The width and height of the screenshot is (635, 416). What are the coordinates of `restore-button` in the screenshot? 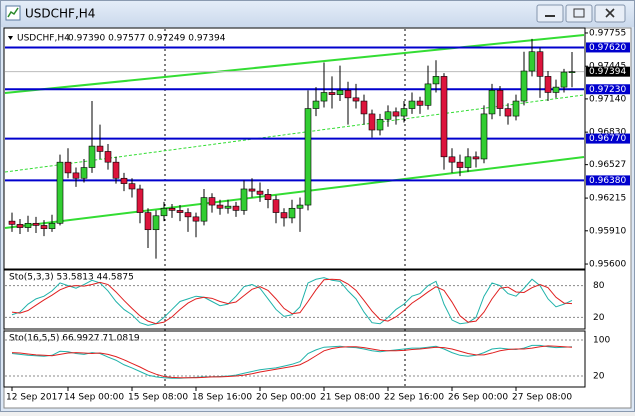 It's located at (579, 13).